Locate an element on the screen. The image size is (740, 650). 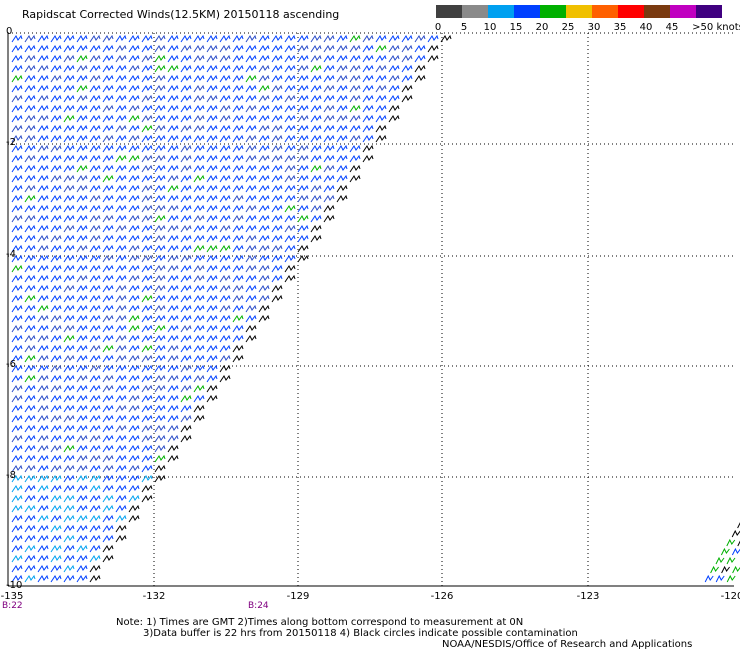
lat-label-0: 0 is located at coordinates (9, 31).